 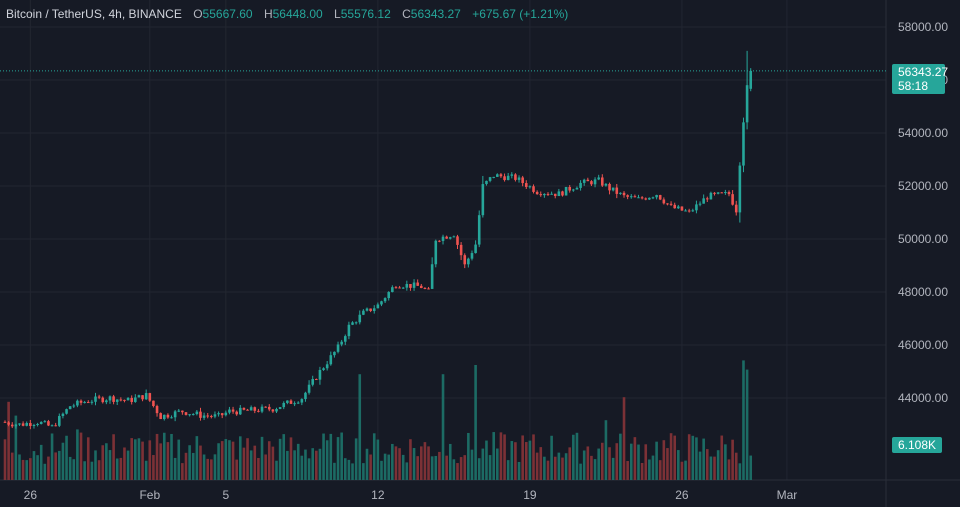 I want to click on price-tick-label: 46000.00, so click(x=923, y=345).